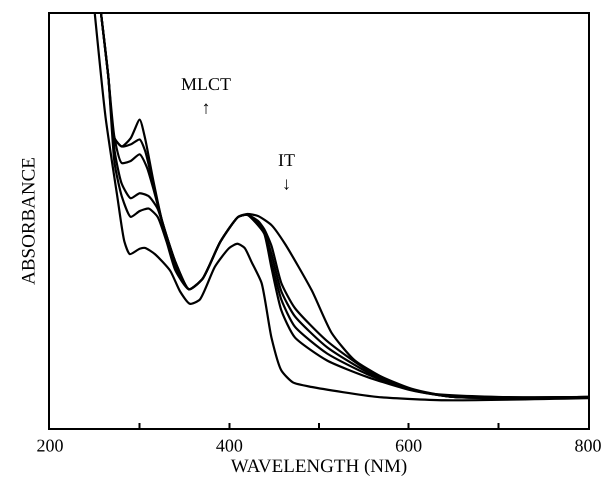 The width and height of the screenshot is (614, 498). Describe the element at coordinates (319, 466) in the screenshot. I see `x-axis-title: WAVELENGTH (NM)` at that location.